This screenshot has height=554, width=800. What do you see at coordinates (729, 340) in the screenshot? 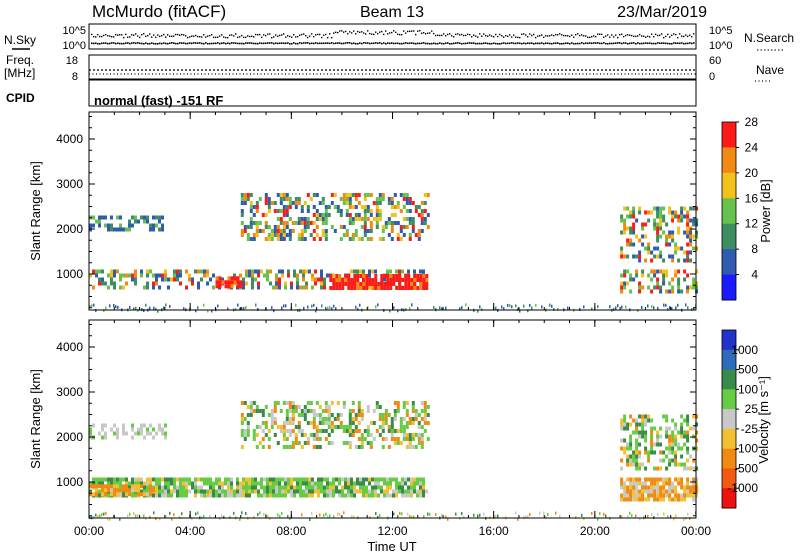
I see `colorbar-swatch` at bounding box center [729, 340].